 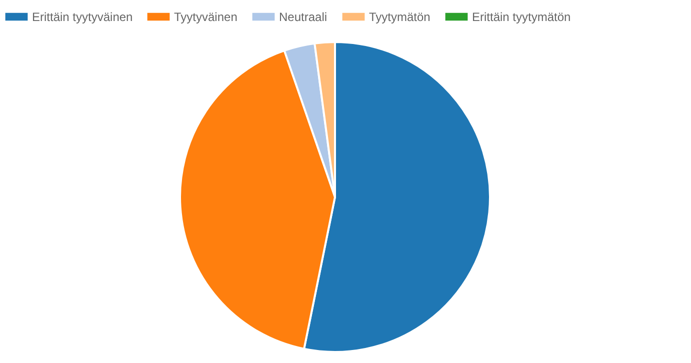 What do you see at coordinates (206, 17) in the screenshot?
I see `legend-label: Tyytyväinen` at bounding box center [206, 17].